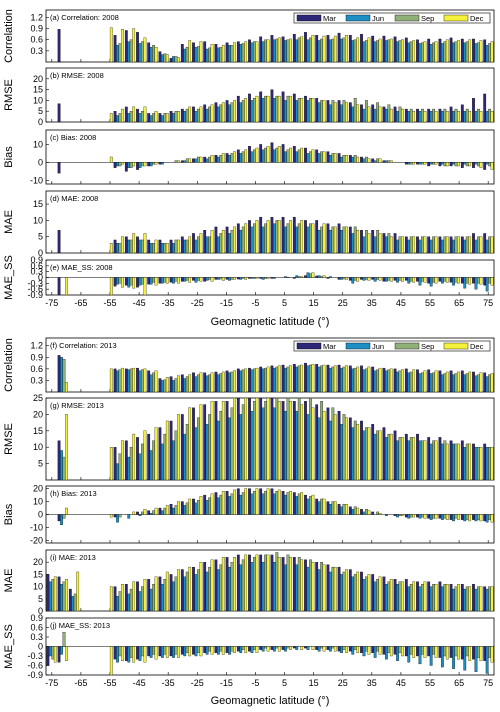 This screenshot has width=500, height=712. Describe the element at coordinates (74, 198) in the screenshot. I see `panel-label: (d) MAE: 2008` at that location.